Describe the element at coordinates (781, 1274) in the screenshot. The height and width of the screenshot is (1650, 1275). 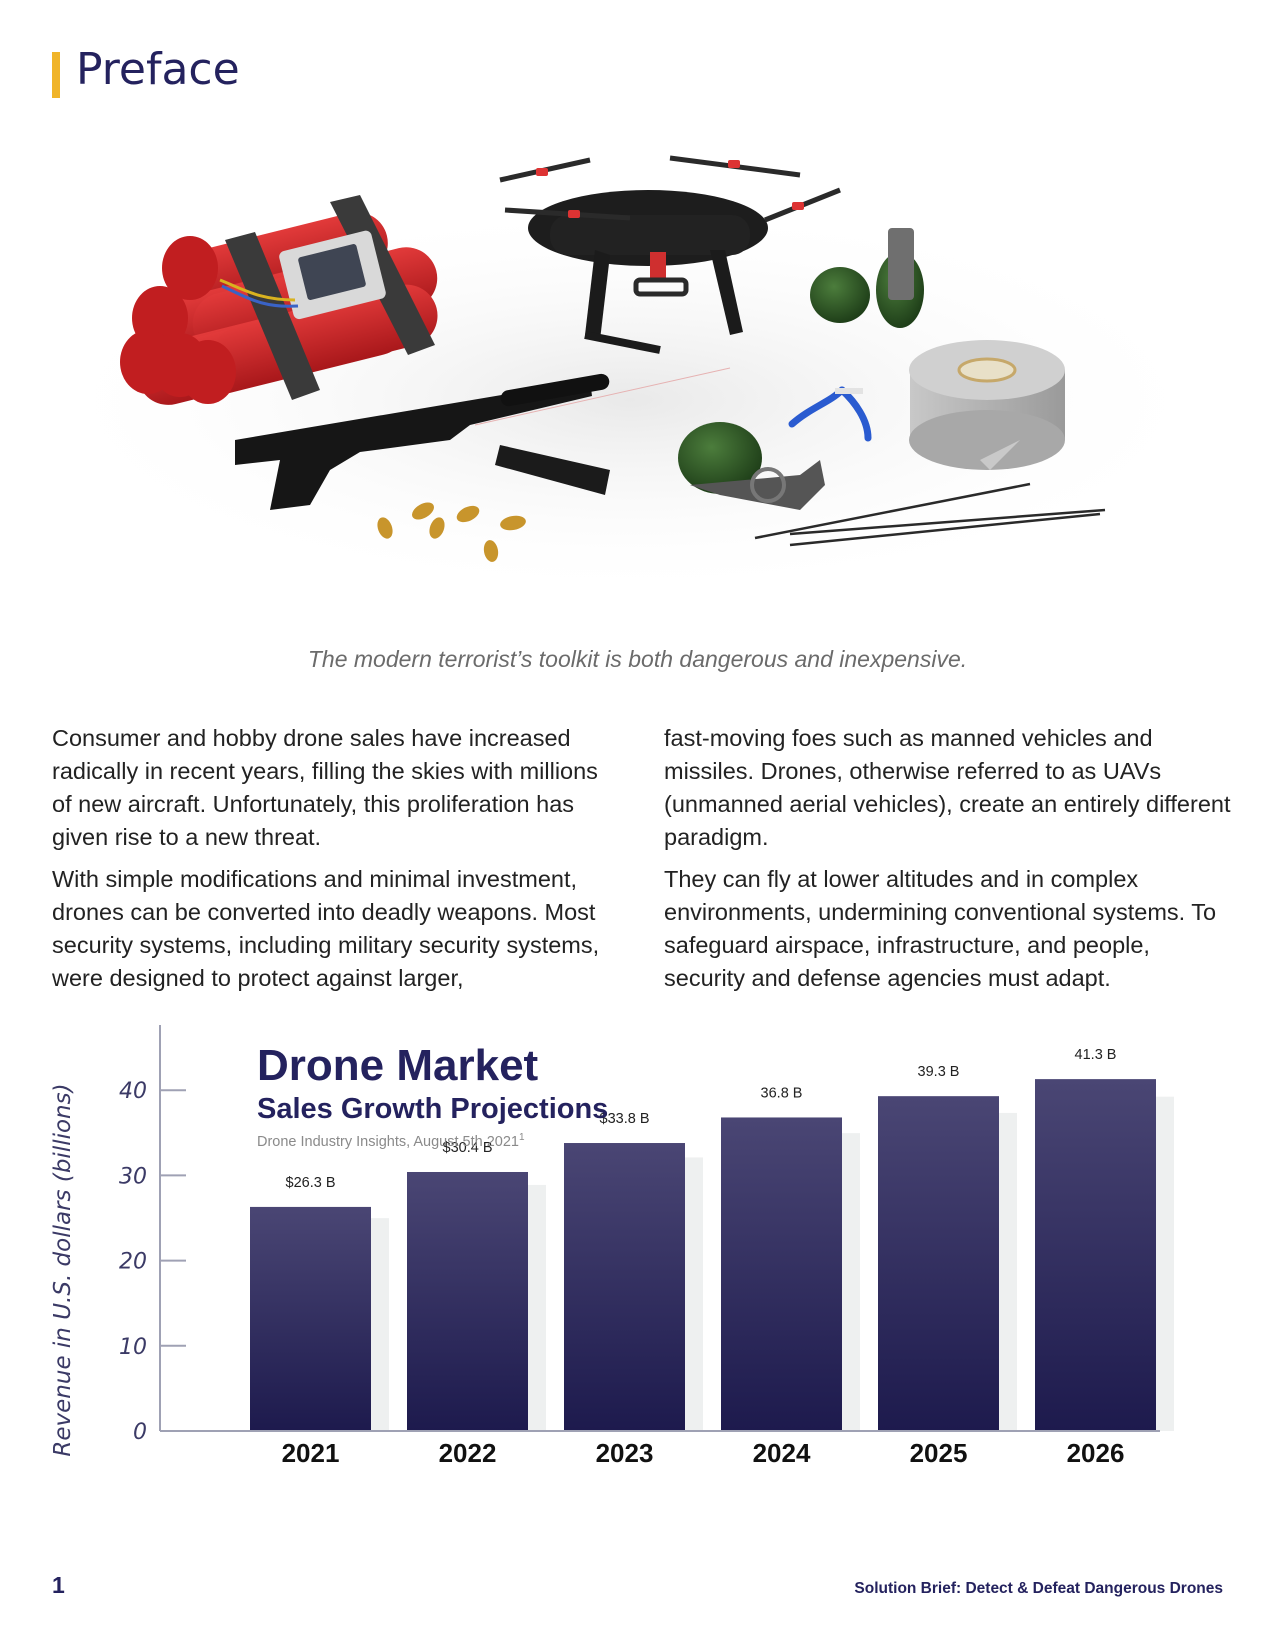
I see `bar-2024` at that location.